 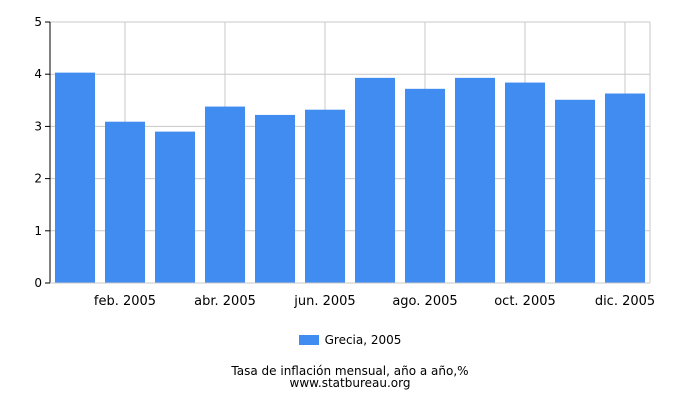 I want to click on chart-caption: Tasa de inflación mensual, año a año,%, so click(x=350, y=371).